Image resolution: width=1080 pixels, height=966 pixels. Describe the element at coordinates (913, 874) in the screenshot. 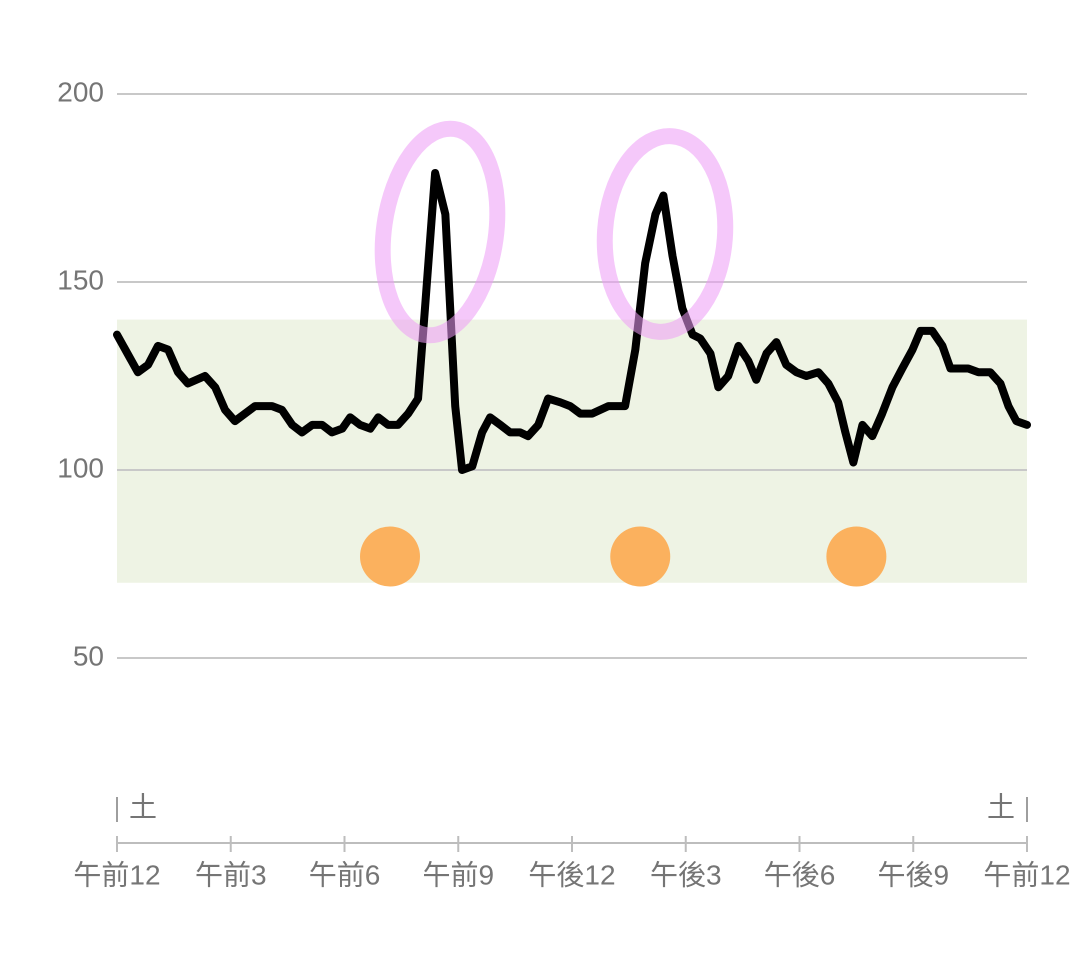

I see `x-tick-label: 午後9` at that location.